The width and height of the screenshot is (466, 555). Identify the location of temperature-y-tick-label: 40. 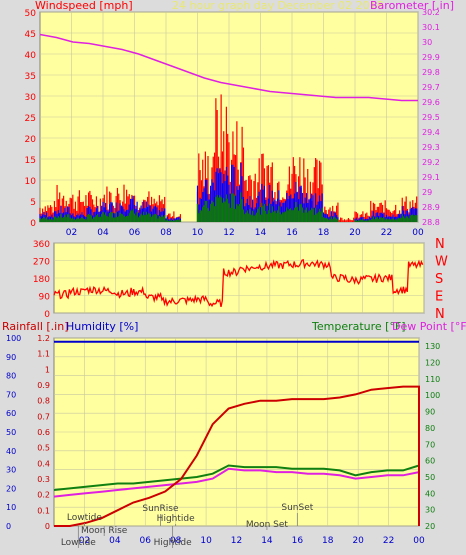
(430, 493).